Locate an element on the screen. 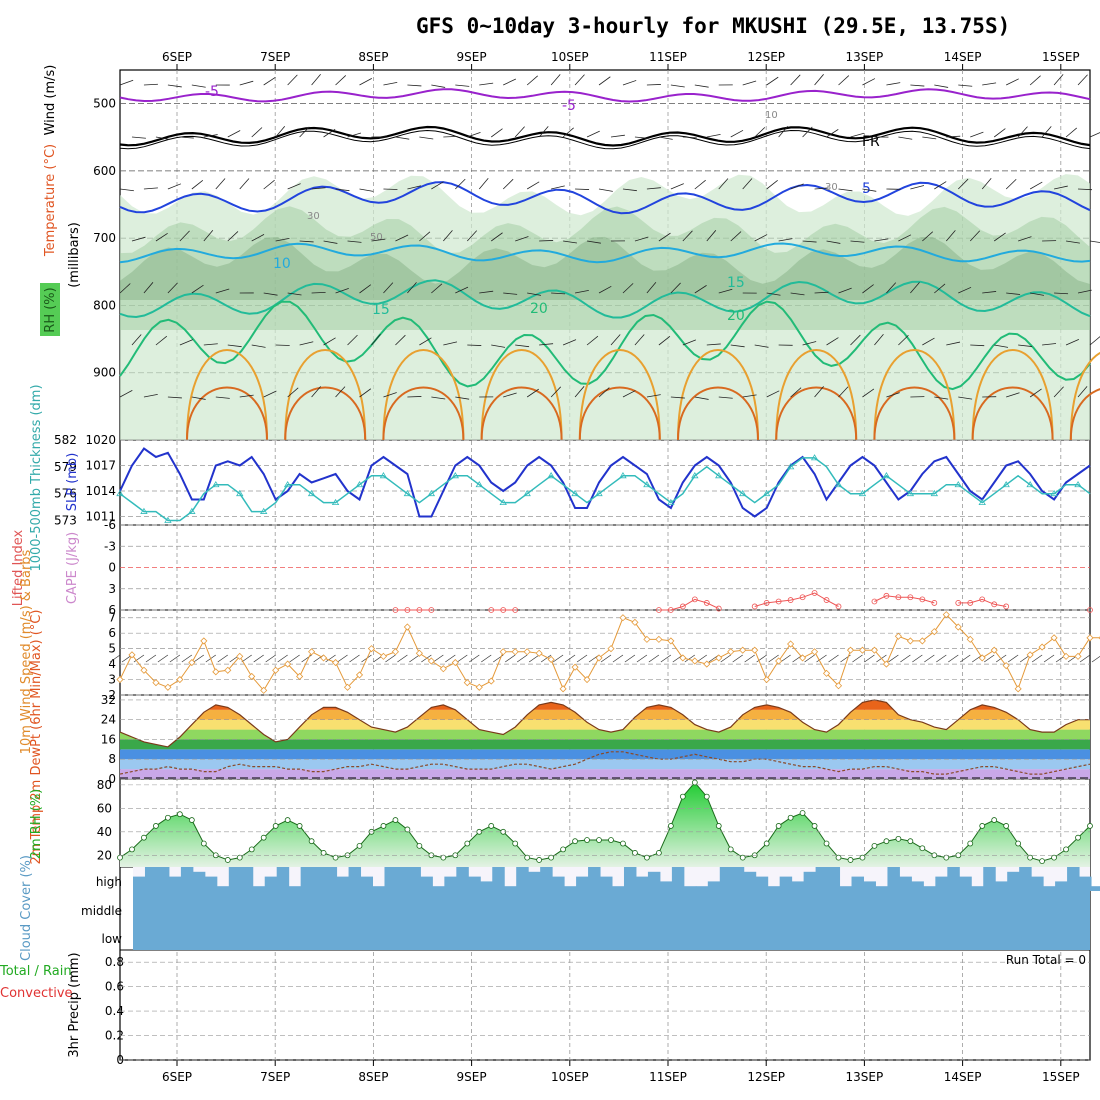 The width and height of the screenshot is (1100, 1100). temp-bands is located at coordinates (605, 739).